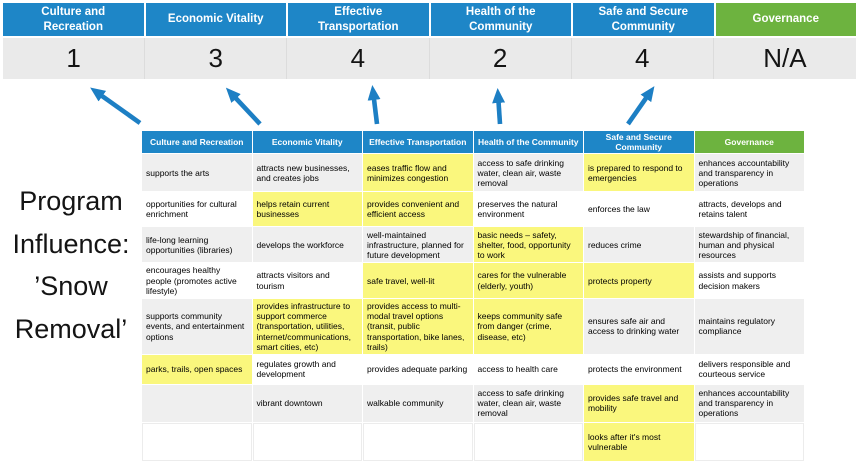  Describe the element at coordinates (785, 19) in the screenshot. I see `pillar-header-6: Governance` at that location.